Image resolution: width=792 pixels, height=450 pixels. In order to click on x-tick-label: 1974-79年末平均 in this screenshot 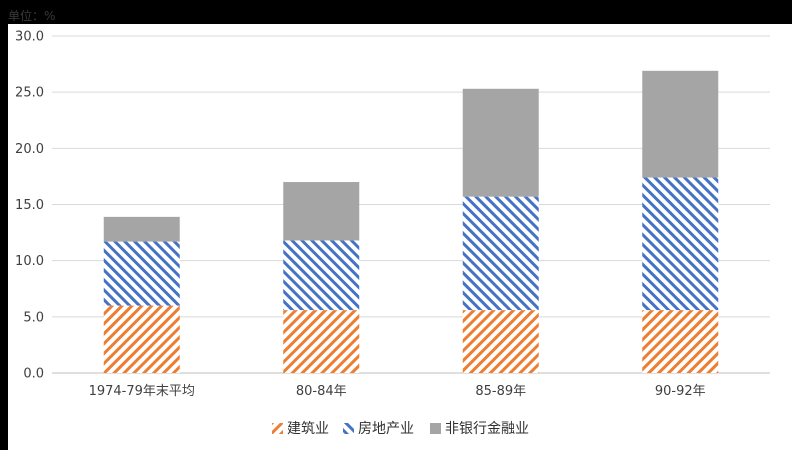, I will do `click(142, 391)`.